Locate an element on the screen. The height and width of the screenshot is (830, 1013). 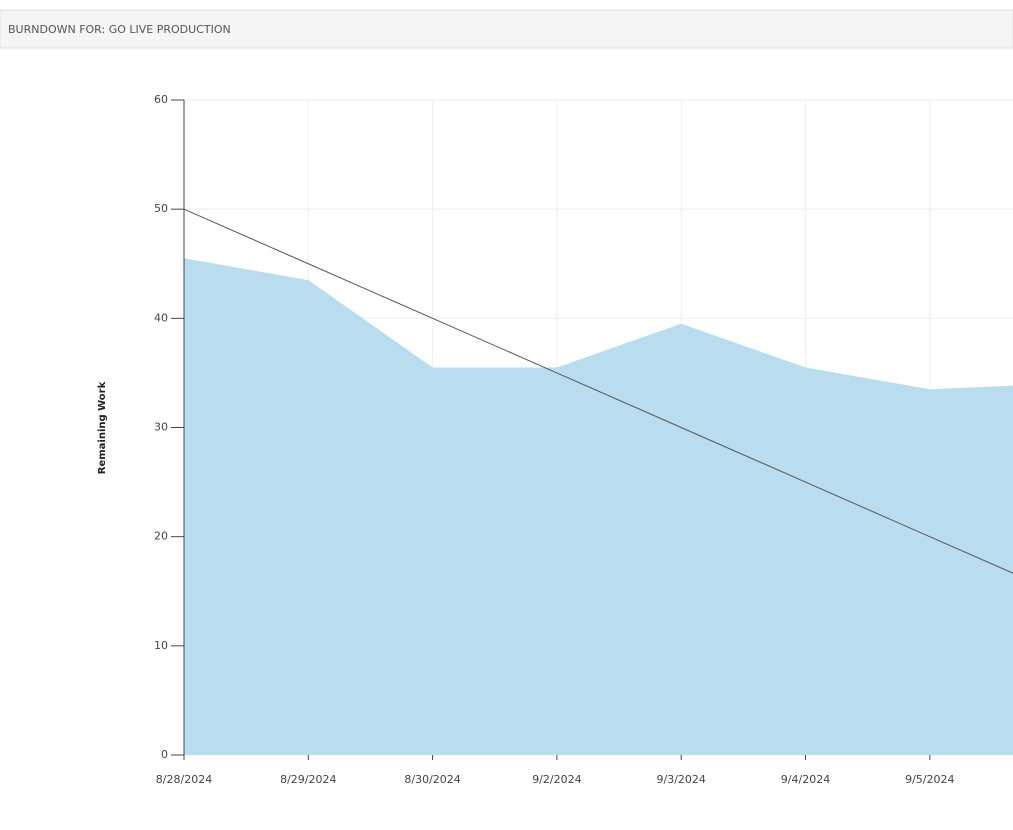
x-tick-label: 8/28/2024 is located at coordinates (184, 779).